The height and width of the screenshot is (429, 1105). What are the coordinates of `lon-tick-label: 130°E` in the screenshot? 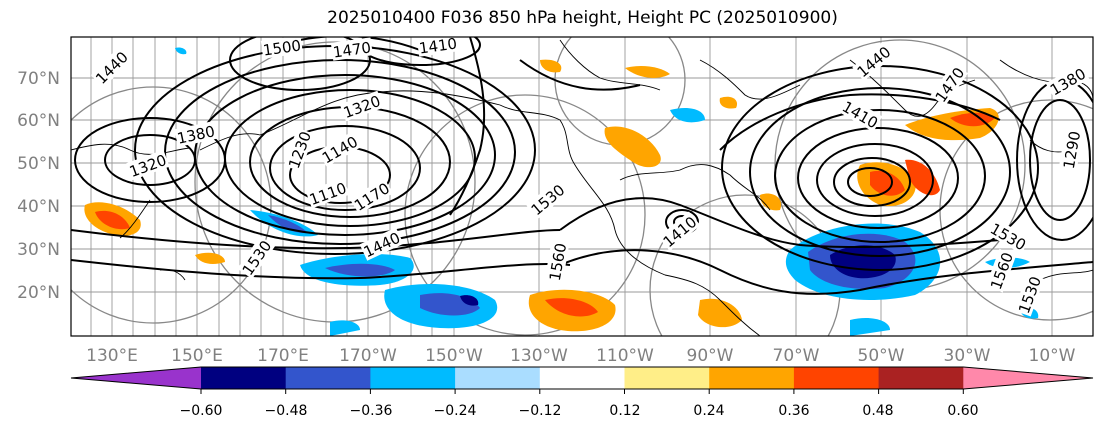 It's located at (112, 356).